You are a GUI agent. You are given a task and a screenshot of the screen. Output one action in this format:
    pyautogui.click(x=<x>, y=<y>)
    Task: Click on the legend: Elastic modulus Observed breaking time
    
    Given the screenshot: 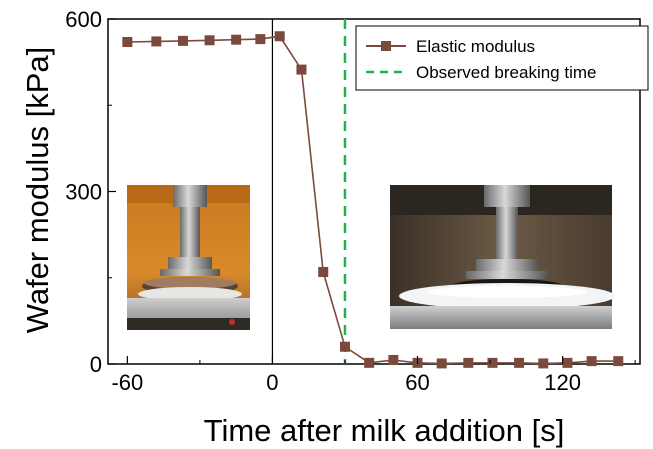 What is the action you would take?
    pyautogui.click(x=502, y=58)
    